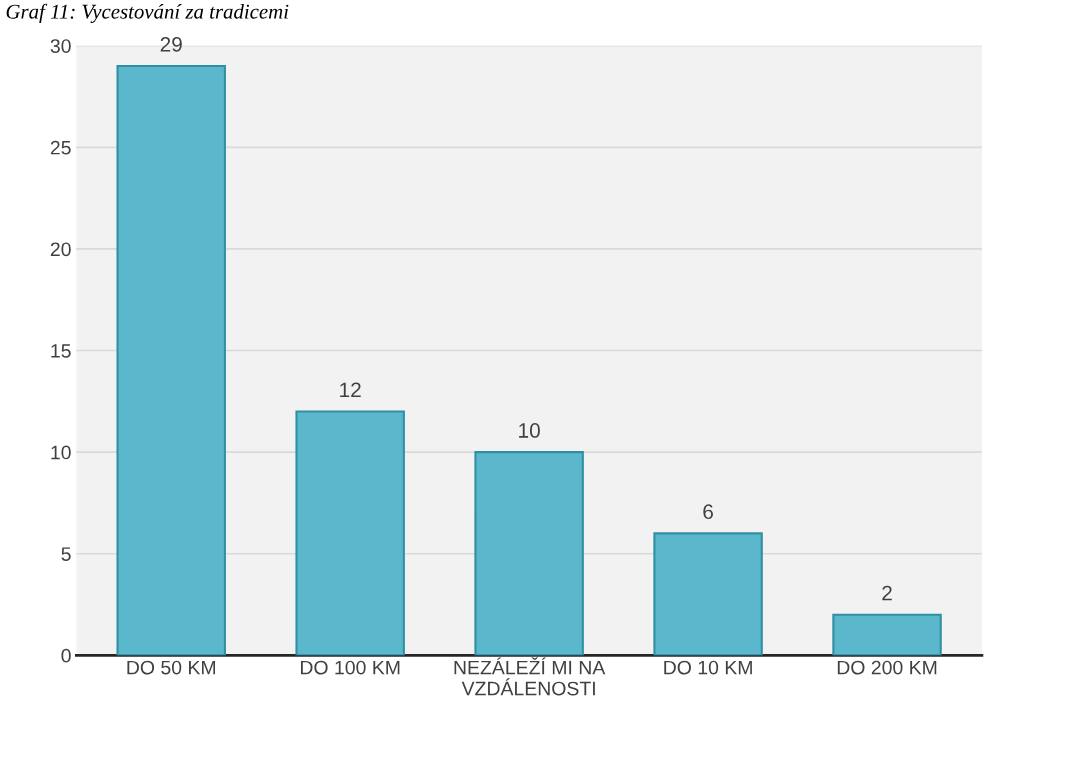 The image size is (1091, 762). I want to click on x-tick-label: DO 100 KM, so click(350, 667).